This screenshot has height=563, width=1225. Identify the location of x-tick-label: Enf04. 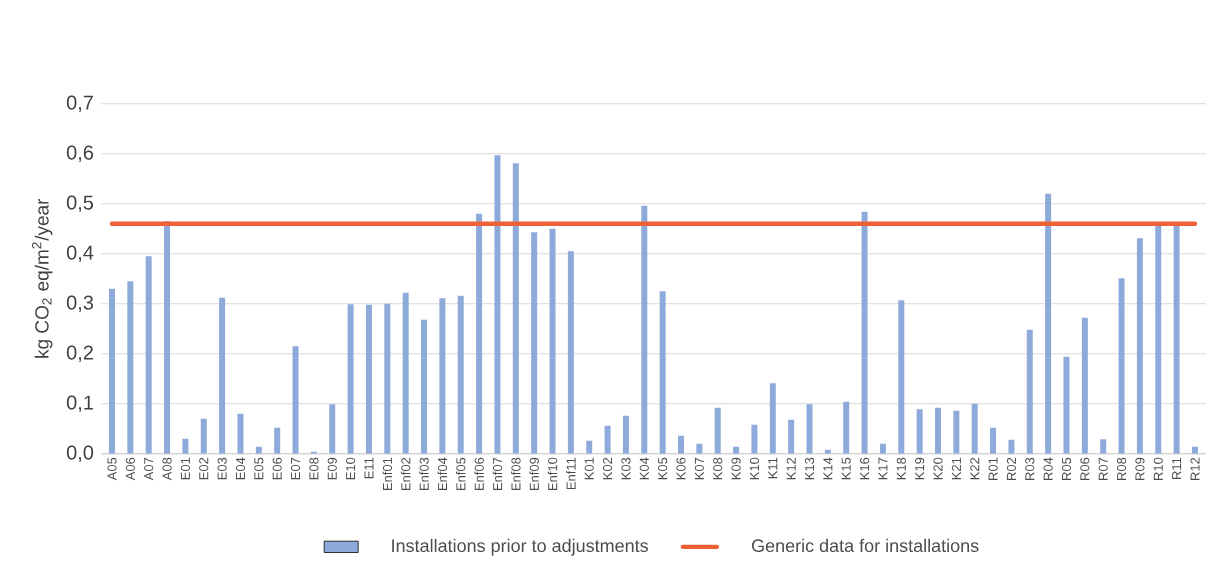
(442, 474).